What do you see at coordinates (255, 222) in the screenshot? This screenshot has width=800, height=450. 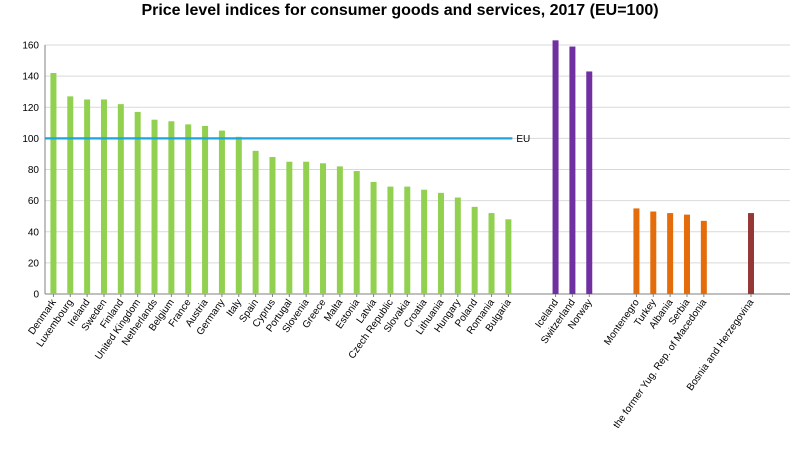 I see `bar-spain` at bounding box center [255, 222].